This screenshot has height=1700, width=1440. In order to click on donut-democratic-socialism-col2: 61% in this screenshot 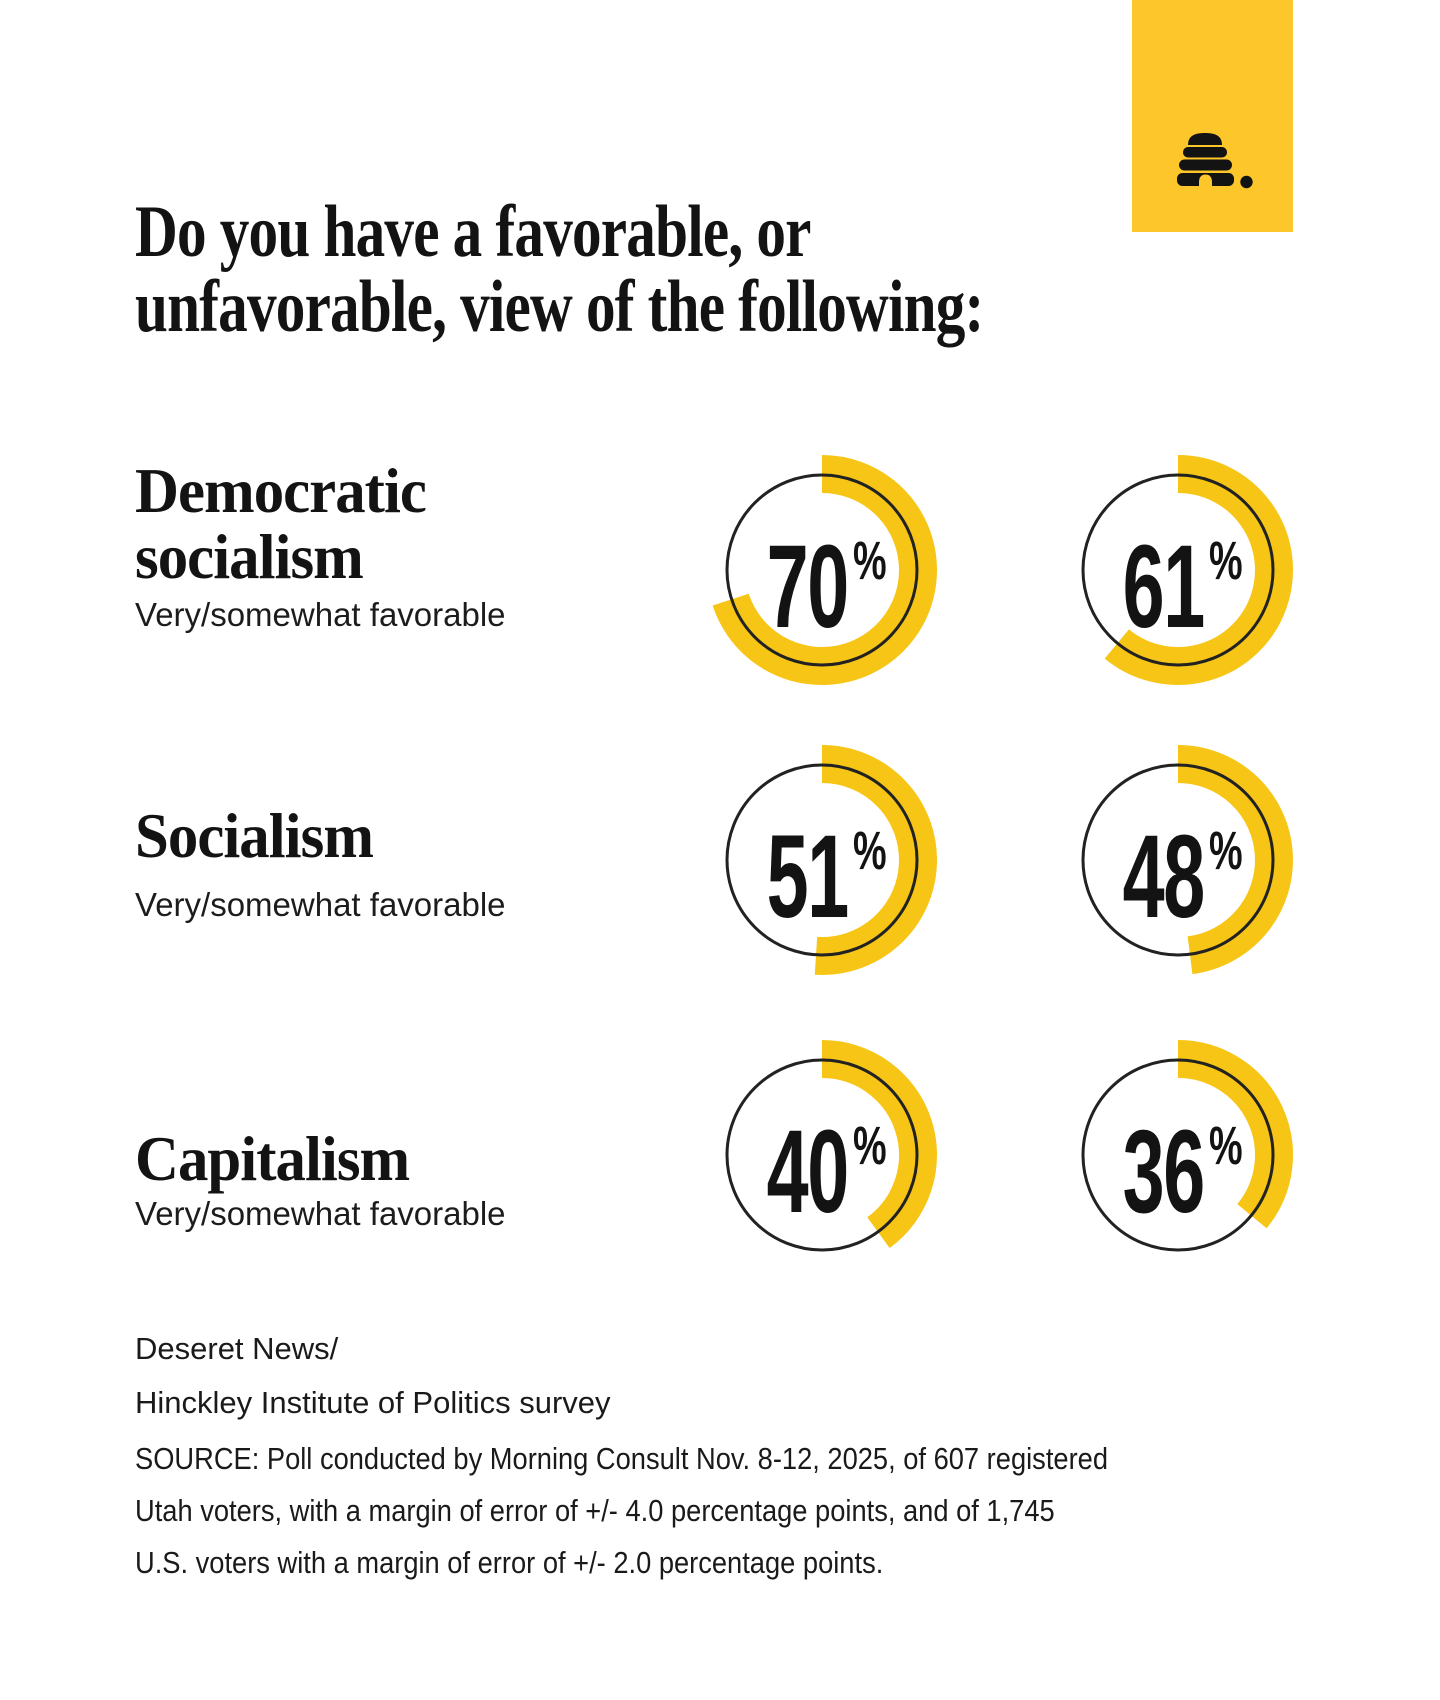, I will do `click(1178, 570)`.